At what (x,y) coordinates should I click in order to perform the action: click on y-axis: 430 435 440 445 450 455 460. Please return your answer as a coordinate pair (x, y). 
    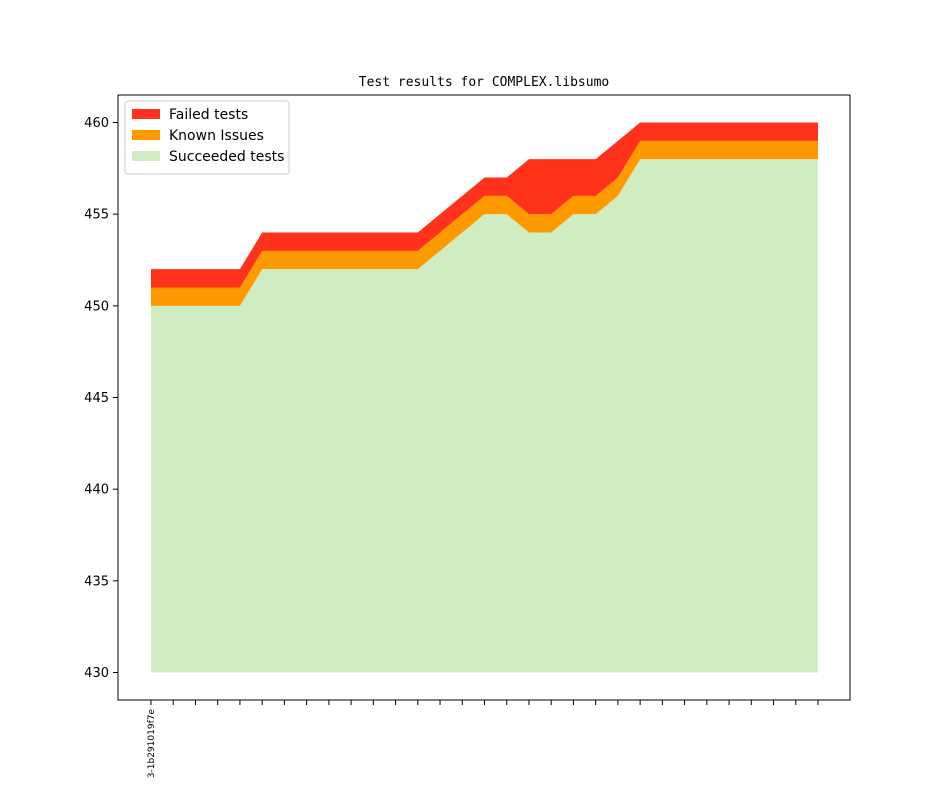
    Looking at the image, I should click on (101, 398).